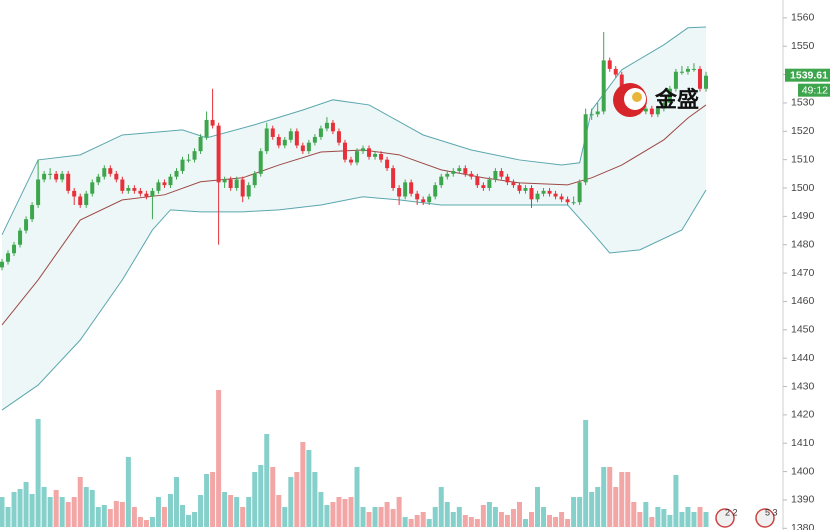 This screenshot has height=530, width=834. I want to click on logo: 金盛, so click(656, 100).